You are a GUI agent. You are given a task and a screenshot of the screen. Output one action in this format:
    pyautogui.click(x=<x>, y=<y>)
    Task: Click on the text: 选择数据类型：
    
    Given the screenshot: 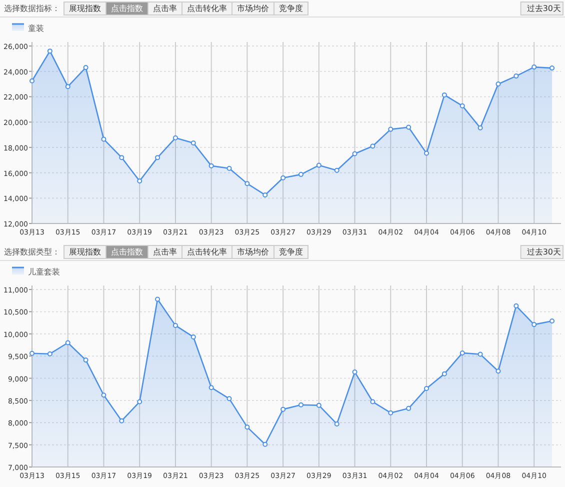 What is the action you would take?
    pyautogui.click(x=32, y=252)
    